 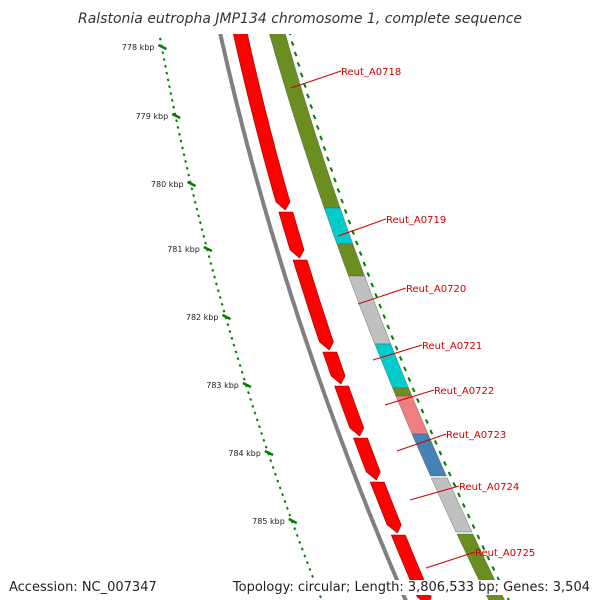 What do you see at coordinates (167, 184) in the screenshot?
I see `kbp-tick-label: 780 kbp` at bounding box center [167, 184].